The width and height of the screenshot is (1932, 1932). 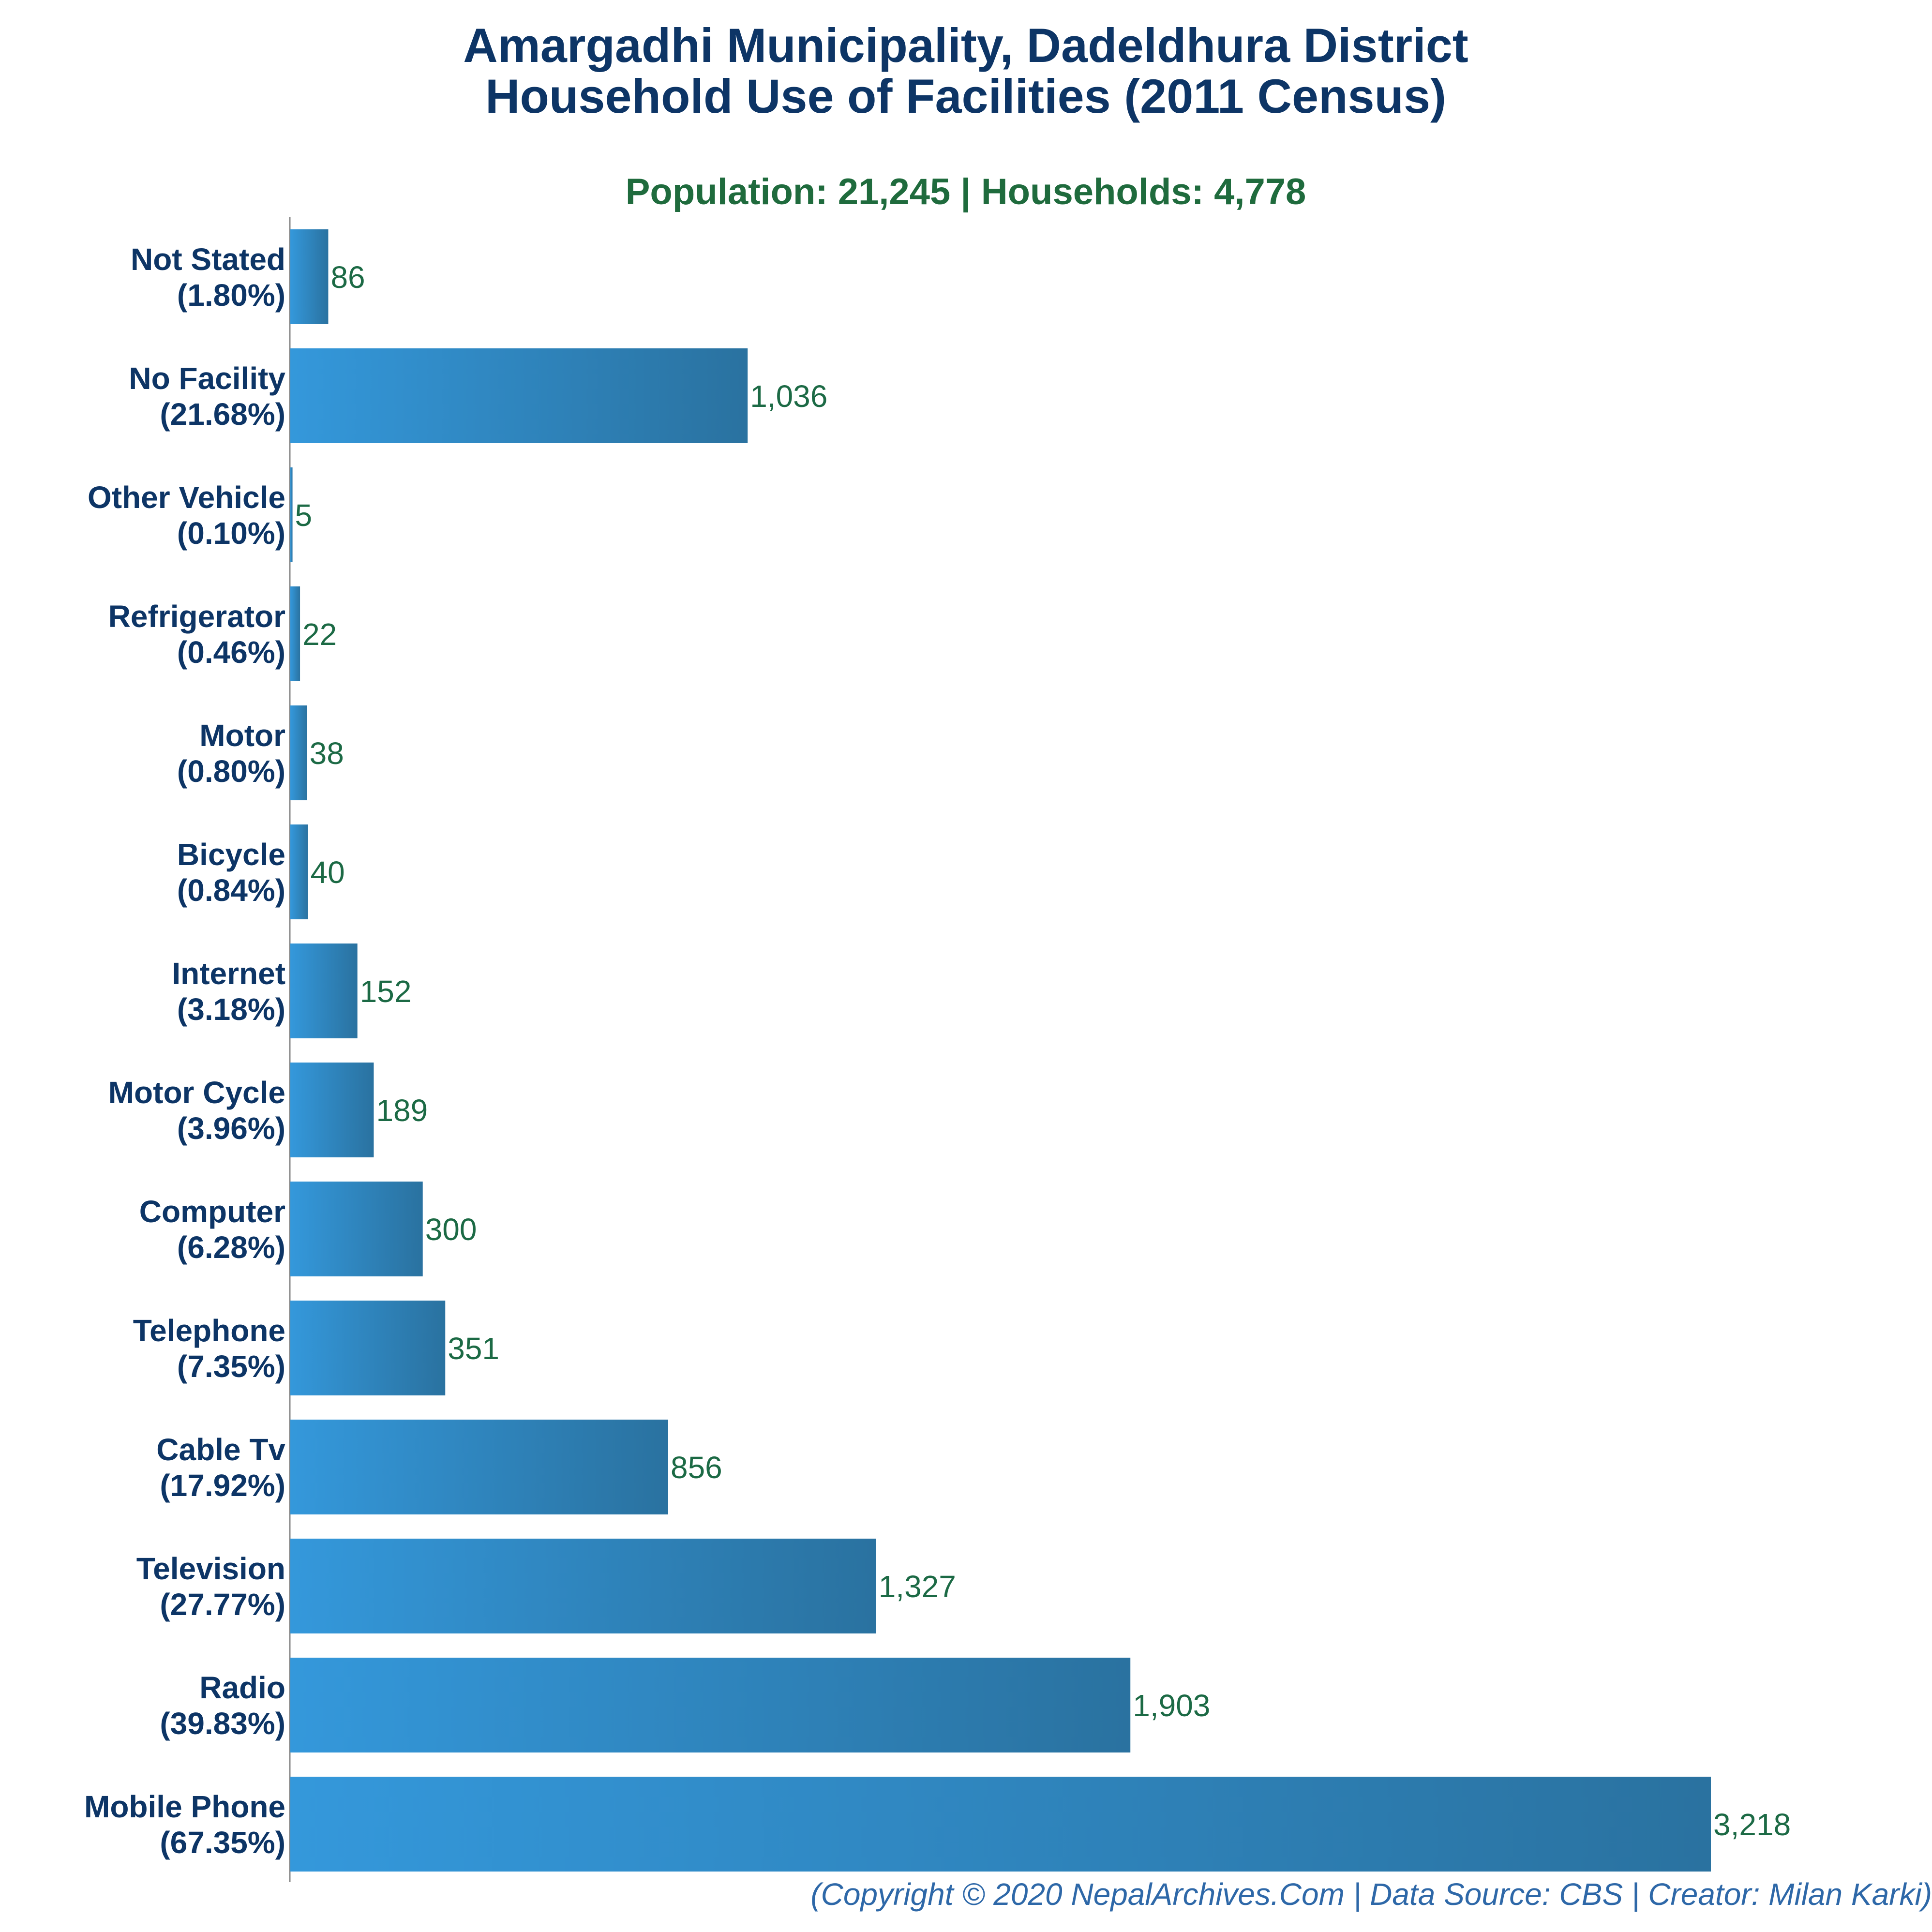 What do you see at coordinates (222, 414) in the screenshot?
I see `category-percent: (21.68%)` at bounding box center [222, 414].